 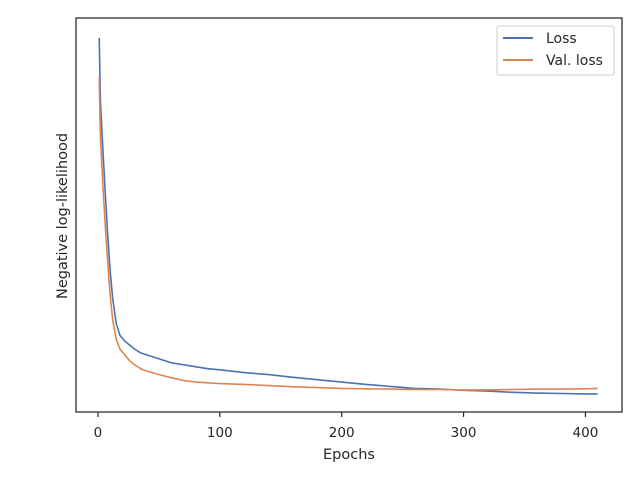 I want to click on x-tick-label: 400, so click(x=586, y=433).